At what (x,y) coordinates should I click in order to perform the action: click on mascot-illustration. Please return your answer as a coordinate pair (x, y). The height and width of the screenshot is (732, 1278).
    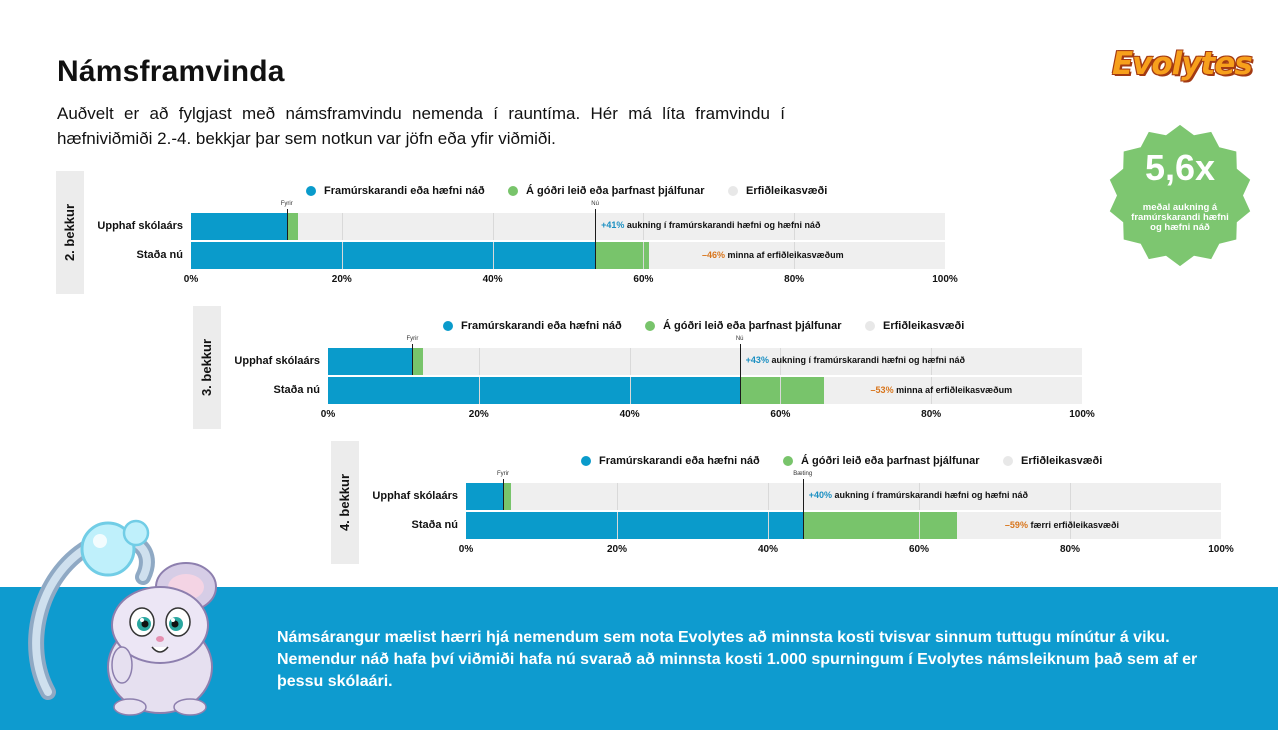
    Looking at the image, I should click on (138, 624).